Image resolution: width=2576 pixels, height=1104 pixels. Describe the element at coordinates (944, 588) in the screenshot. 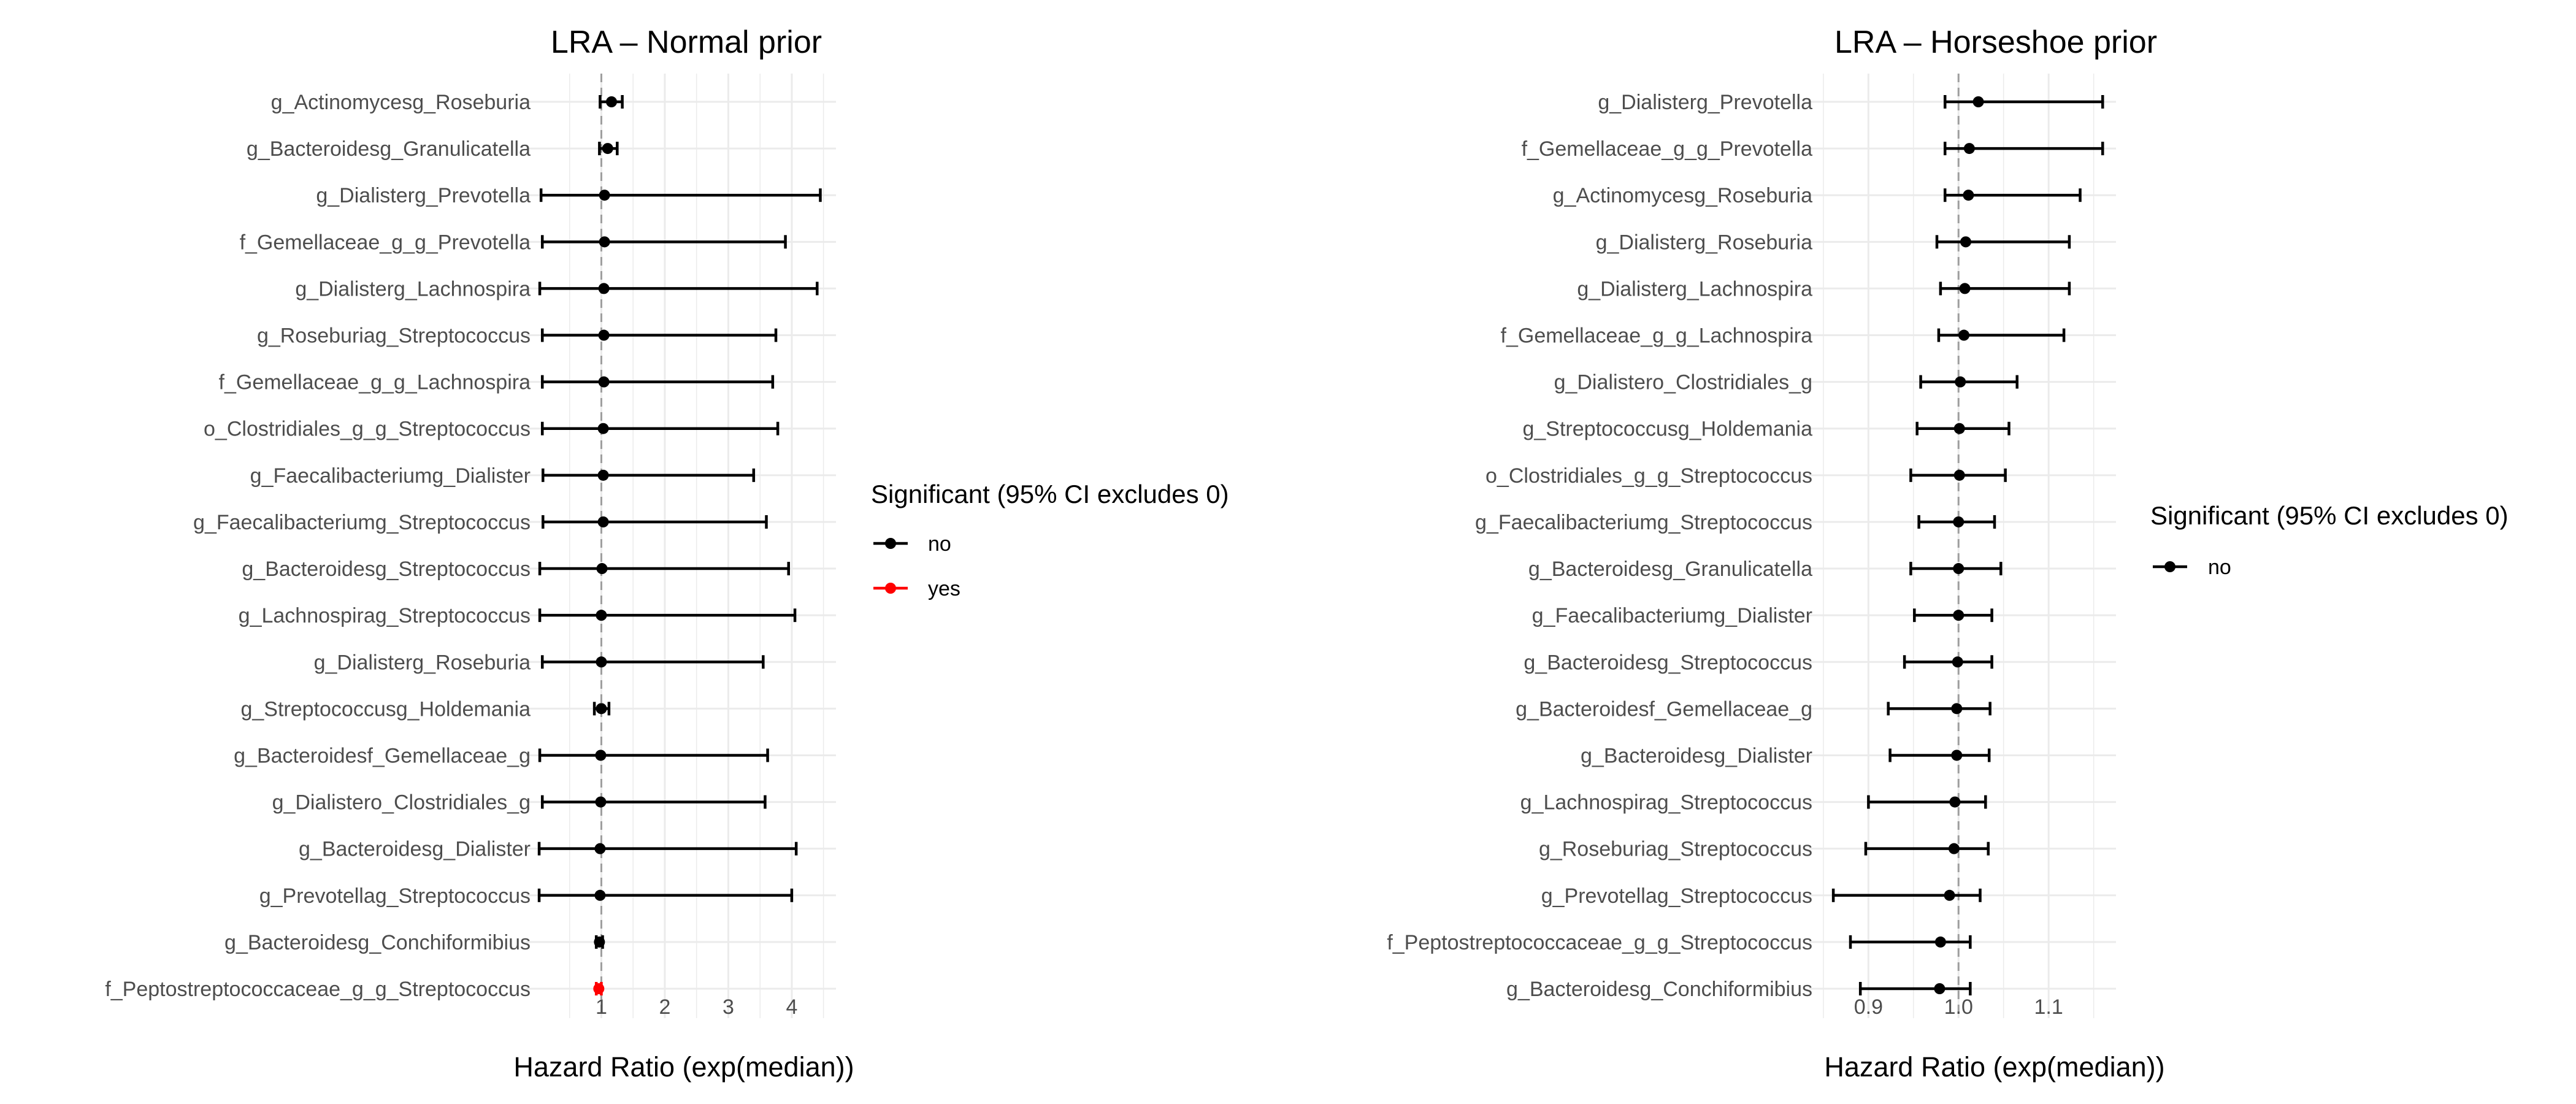

I see `legend-label: yes` at that location.